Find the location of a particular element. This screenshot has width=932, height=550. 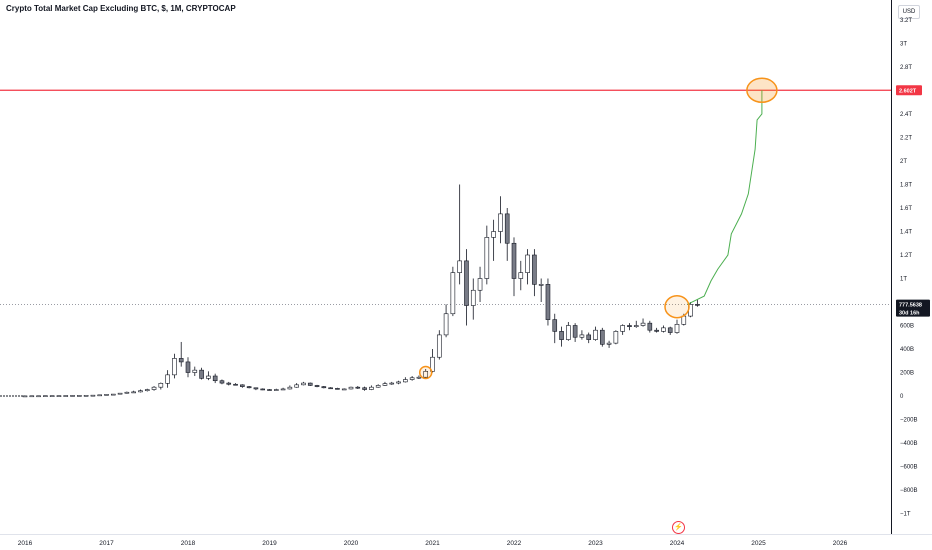

price-tick-label: 1.6T is located at coordinates (906, 209).